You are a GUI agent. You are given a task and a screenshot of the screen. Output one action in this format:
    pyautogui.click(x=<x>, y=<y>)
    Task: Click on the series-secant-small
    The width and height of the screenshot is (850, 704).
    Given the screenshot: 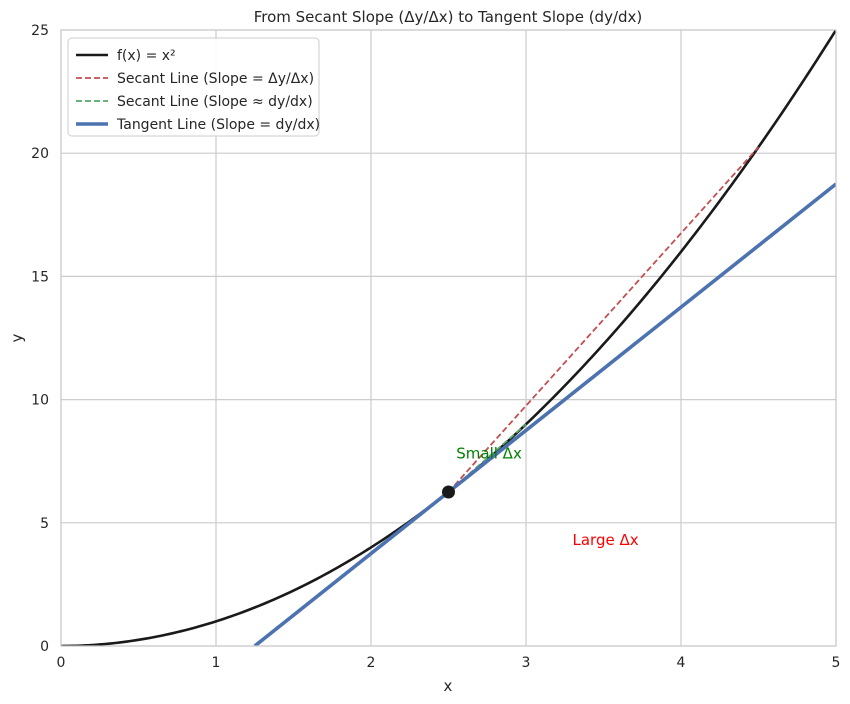 What is the action you would take?
    pyautogui.click(x=487, y=458)
    